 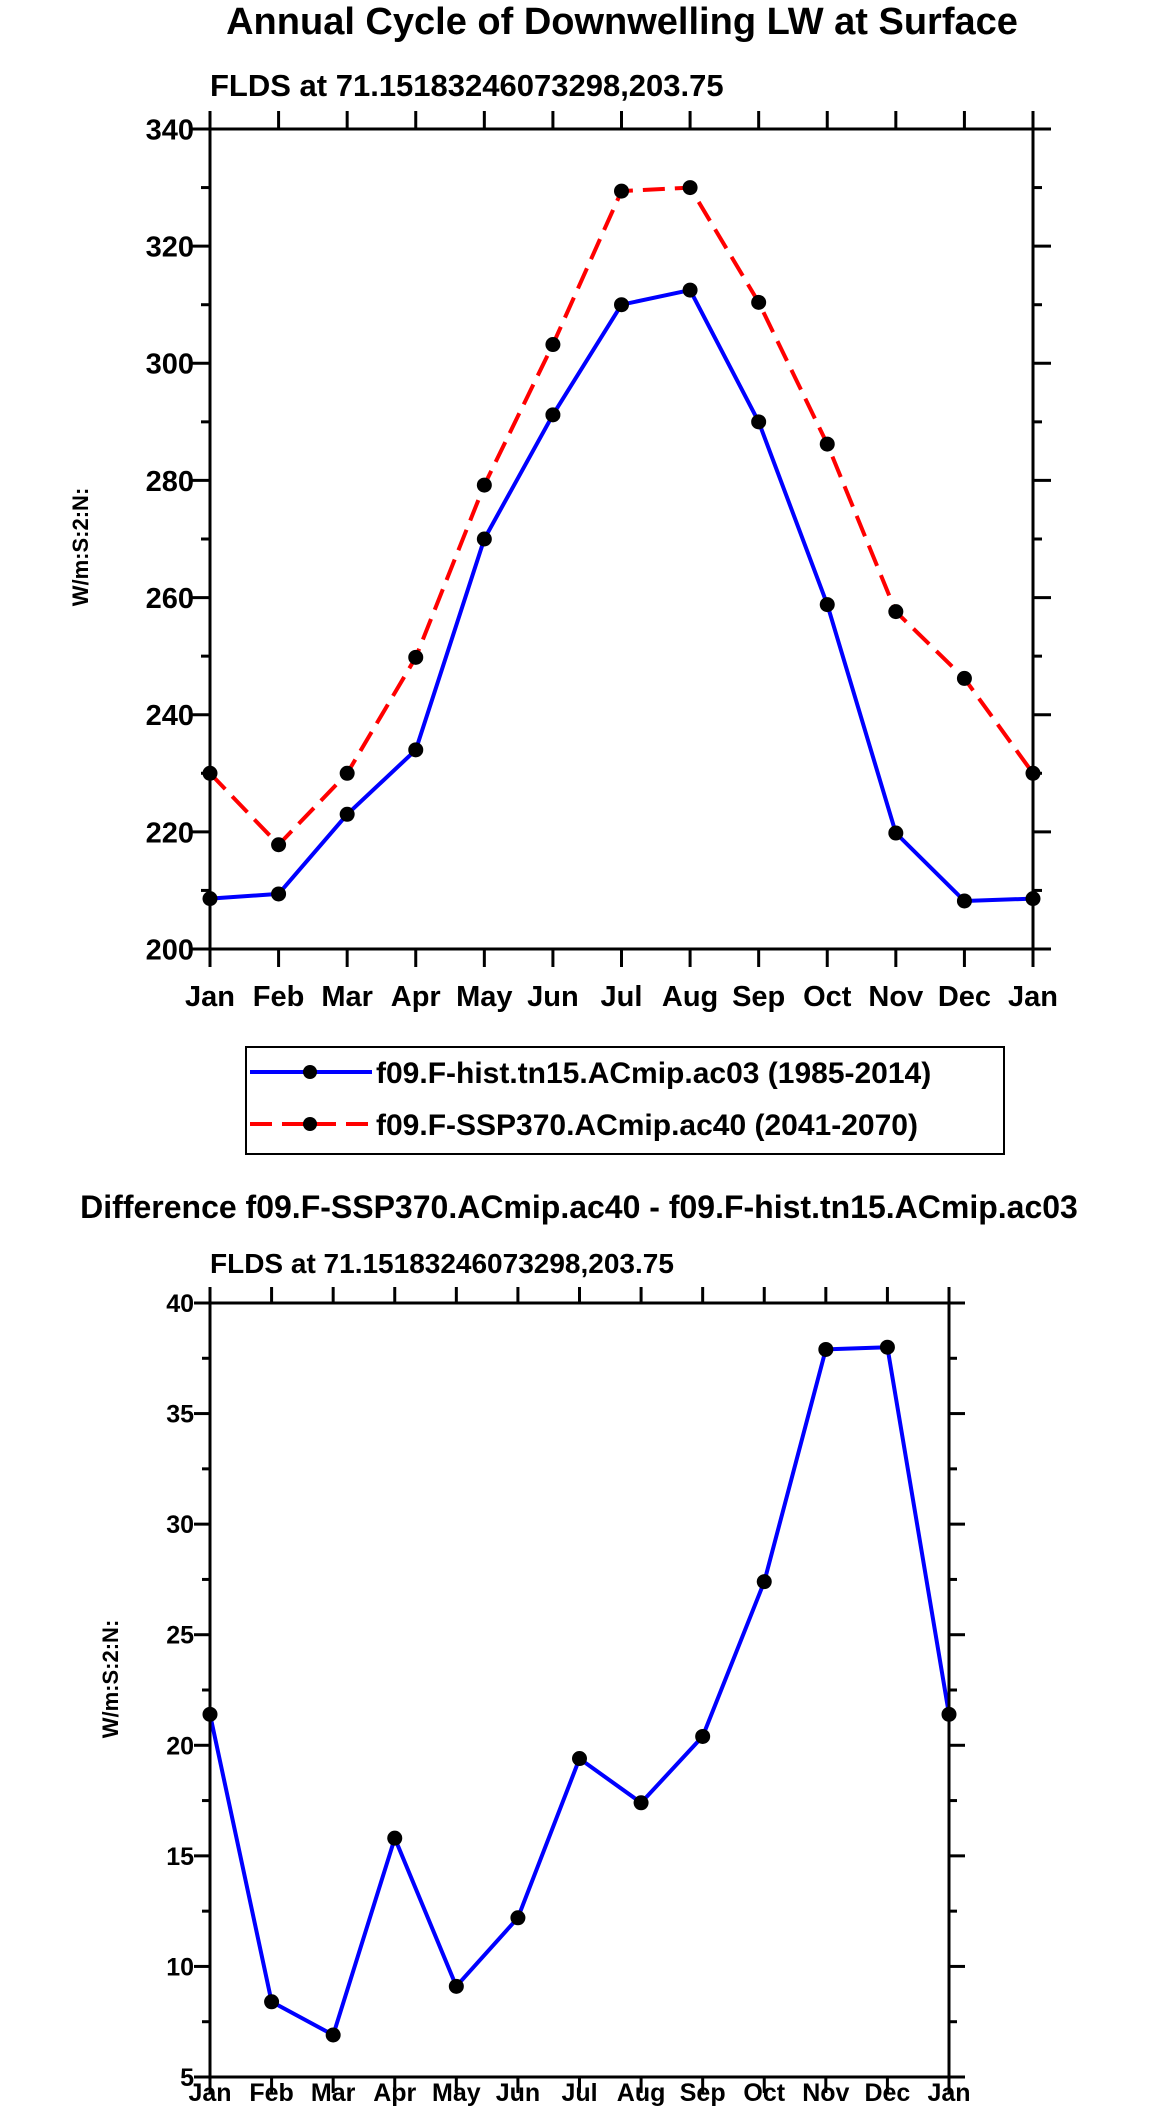 What do you see at coordinates (180, 1746) in the screenshot?
I see `chart2-ytick-label: 20` at bounding box center [180, 1746].